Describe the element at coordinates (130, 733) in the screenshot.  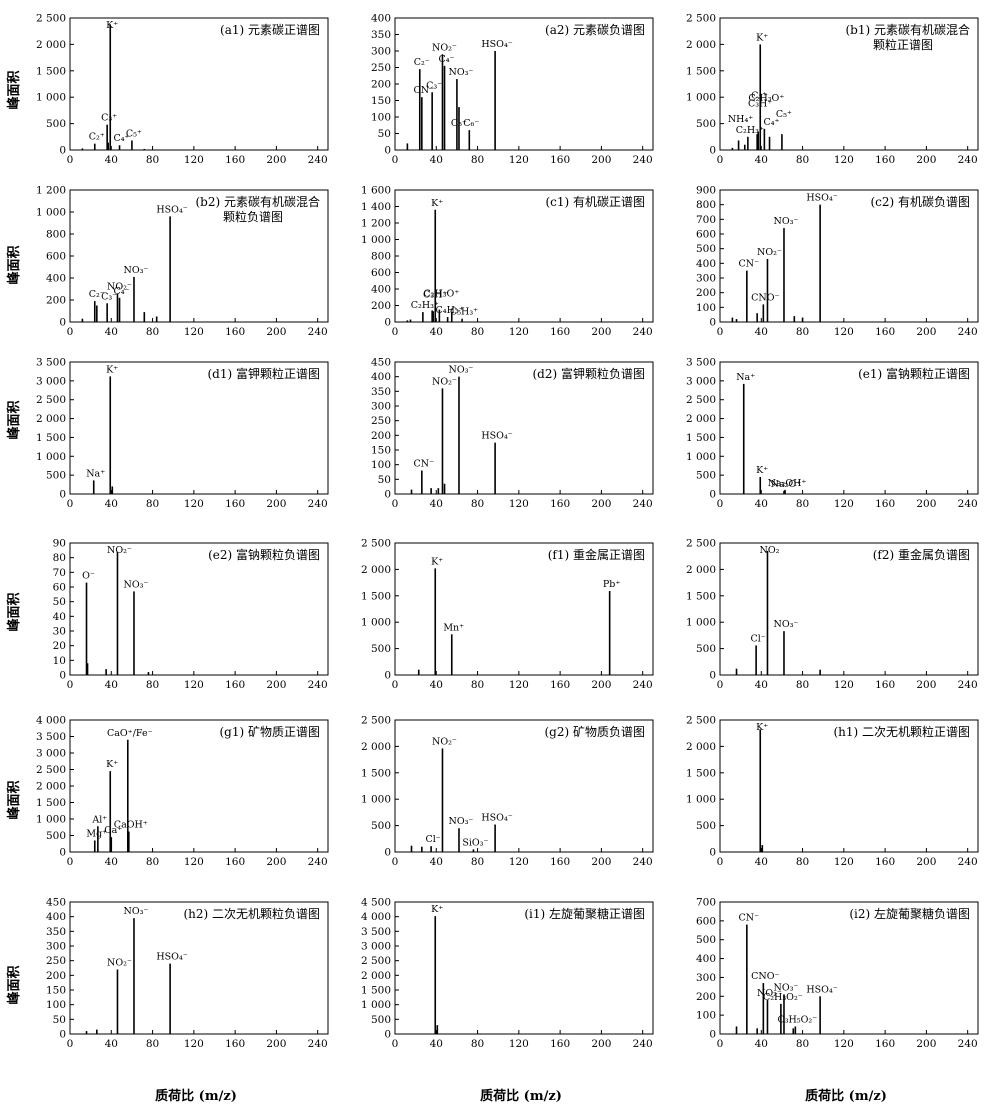
I see `peak-label: CaO⁺/Fe⁻` at that location.